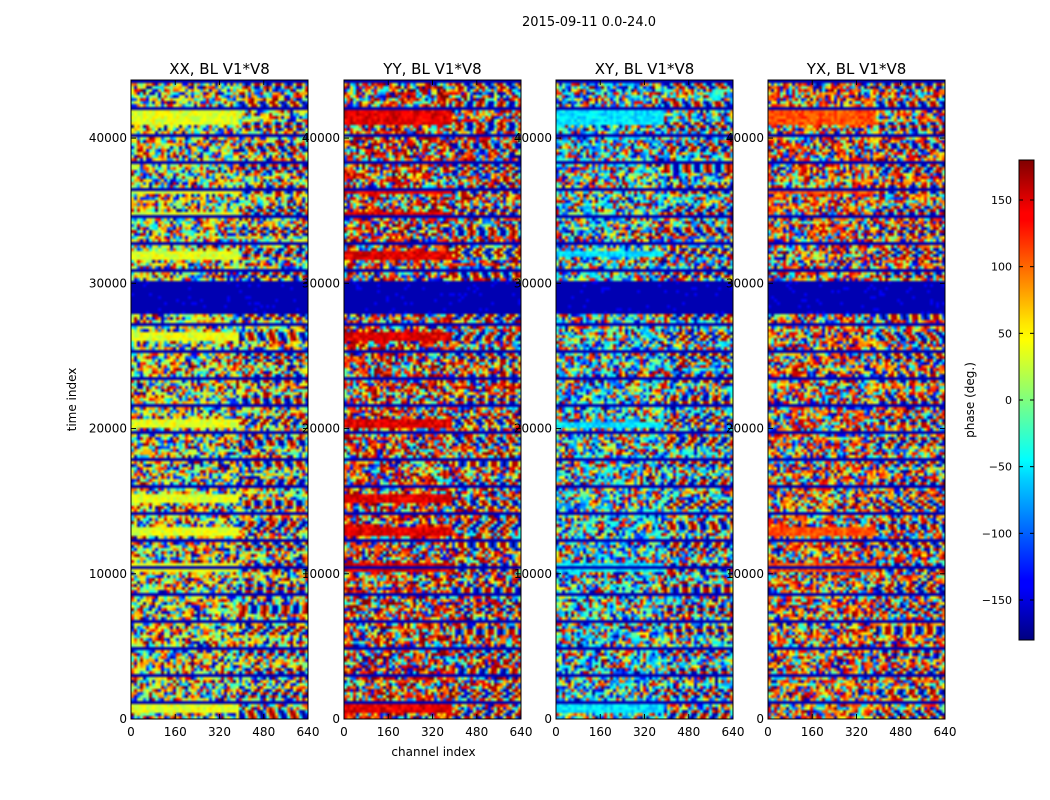 The width and height of the screenshot is (1050, 800). Describe the element at coordinates (1001, 200) in the screenshot. I see `colorbar-tick-label: 150` at that location.